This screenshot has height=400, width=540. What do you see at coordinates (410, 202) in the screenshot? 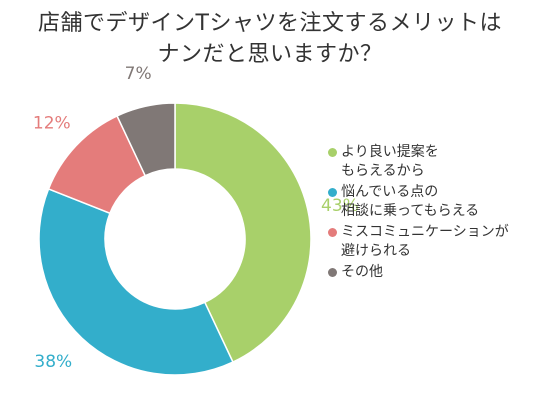
I see `legend-label-2: 悩んでいる点の相談に乗ってもらえる` at bounding box center [410, 202].